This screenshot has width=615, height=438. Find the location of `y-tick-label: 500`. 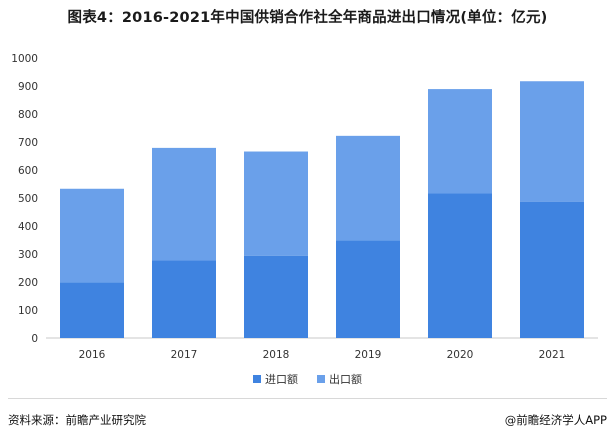

y-tick-label: 500 is located at coordinates (28, 199).